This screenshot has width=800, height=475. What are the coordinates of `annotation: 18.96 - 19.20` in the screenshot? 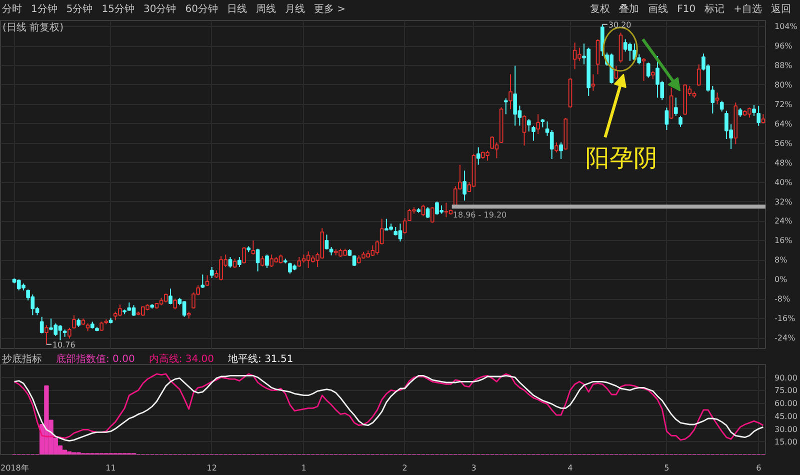 It's located at (479, 215).